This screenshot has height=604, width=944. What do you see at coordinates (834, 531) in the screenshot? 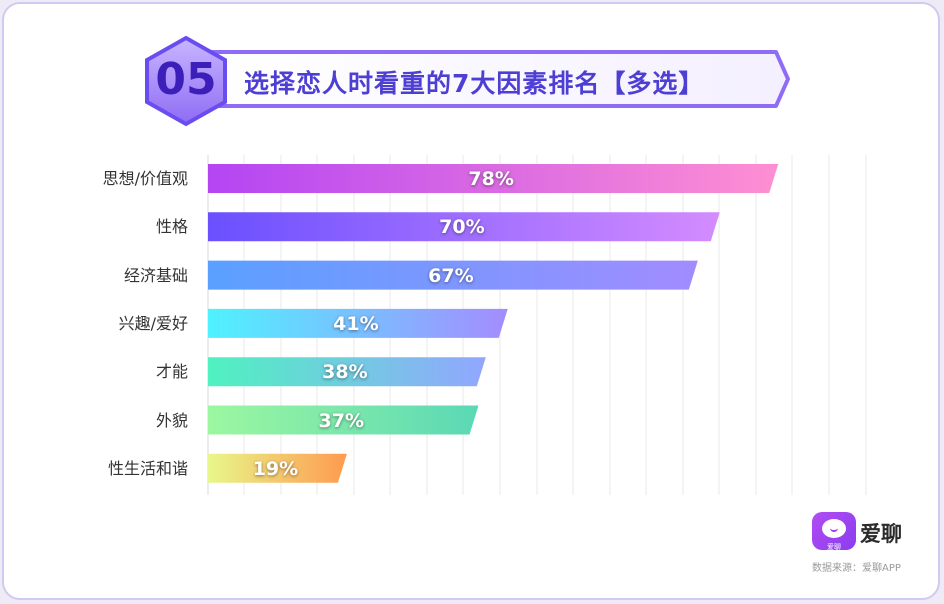
I see `app-logo-icon: 爱聊` at bounding box center [834, 531].